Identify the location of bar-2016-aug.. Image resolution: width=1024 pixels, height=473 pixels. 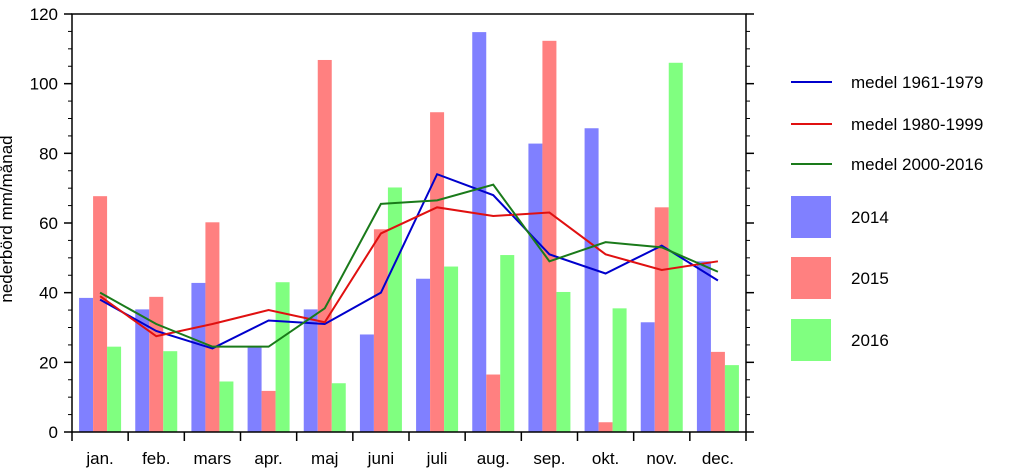
(507, 343).